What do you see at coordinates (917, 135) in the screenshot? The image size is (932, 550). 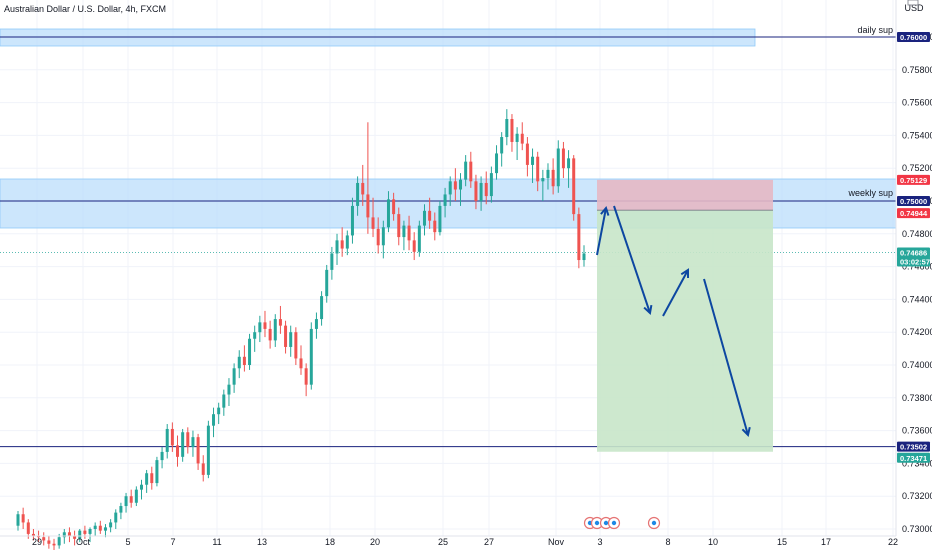 I see `price-tick-label: 0.75400` at bounding box center [917, 135].